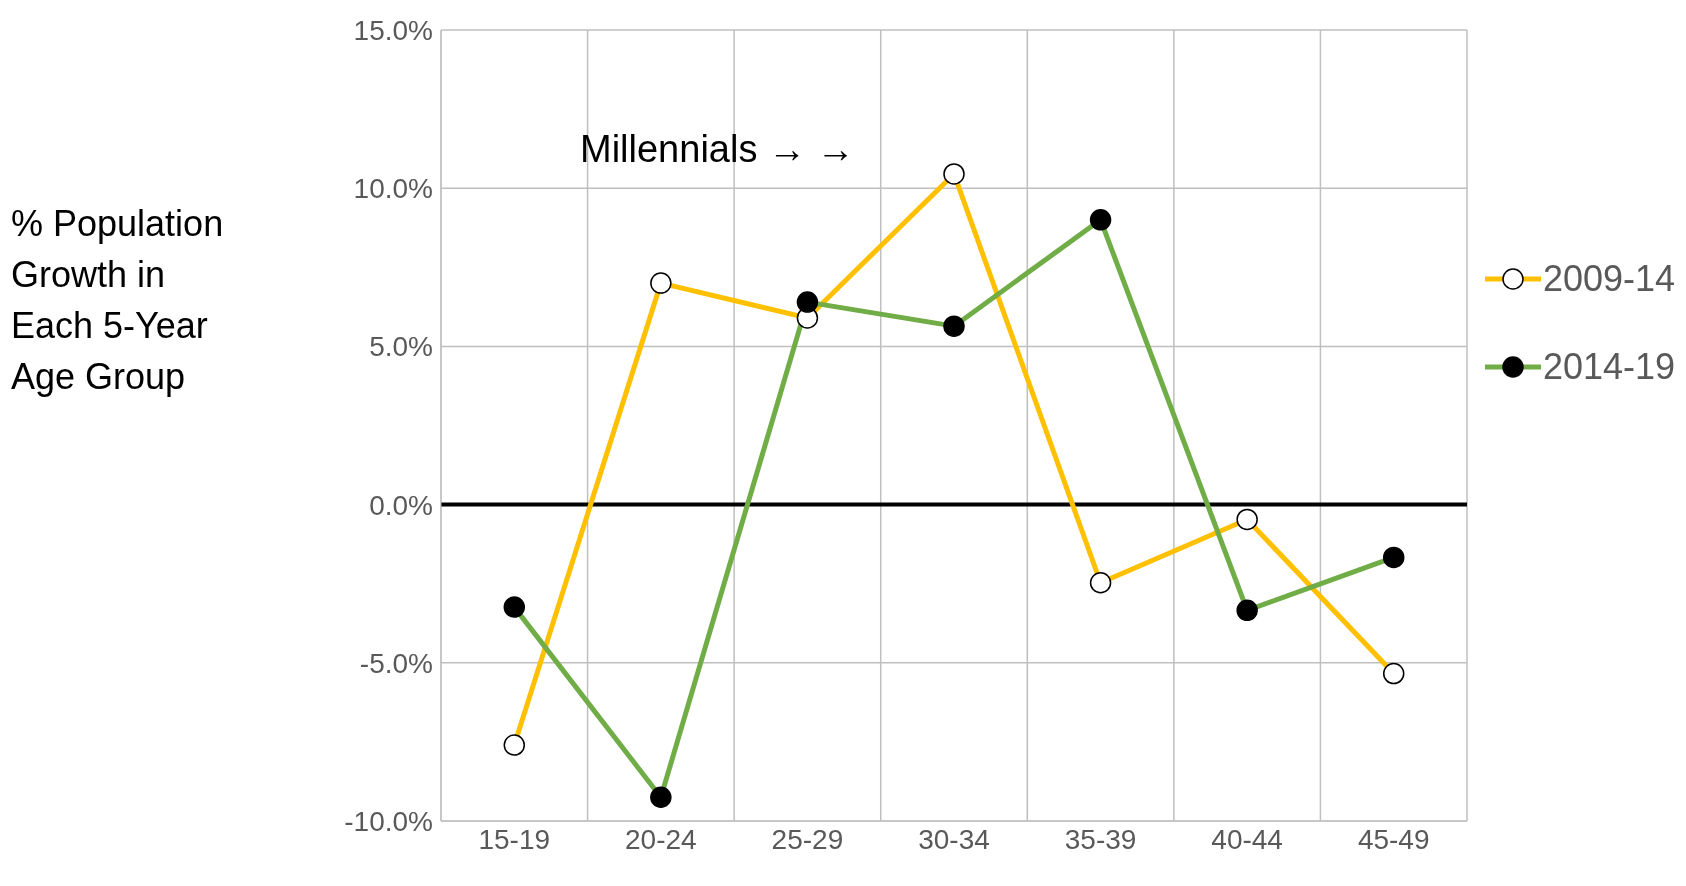 This screenshot has width=1686, height=886. Describe the element at coordinates (396, 663) in the screenshot. I see `y-tick-label: -5.0%` at that location.